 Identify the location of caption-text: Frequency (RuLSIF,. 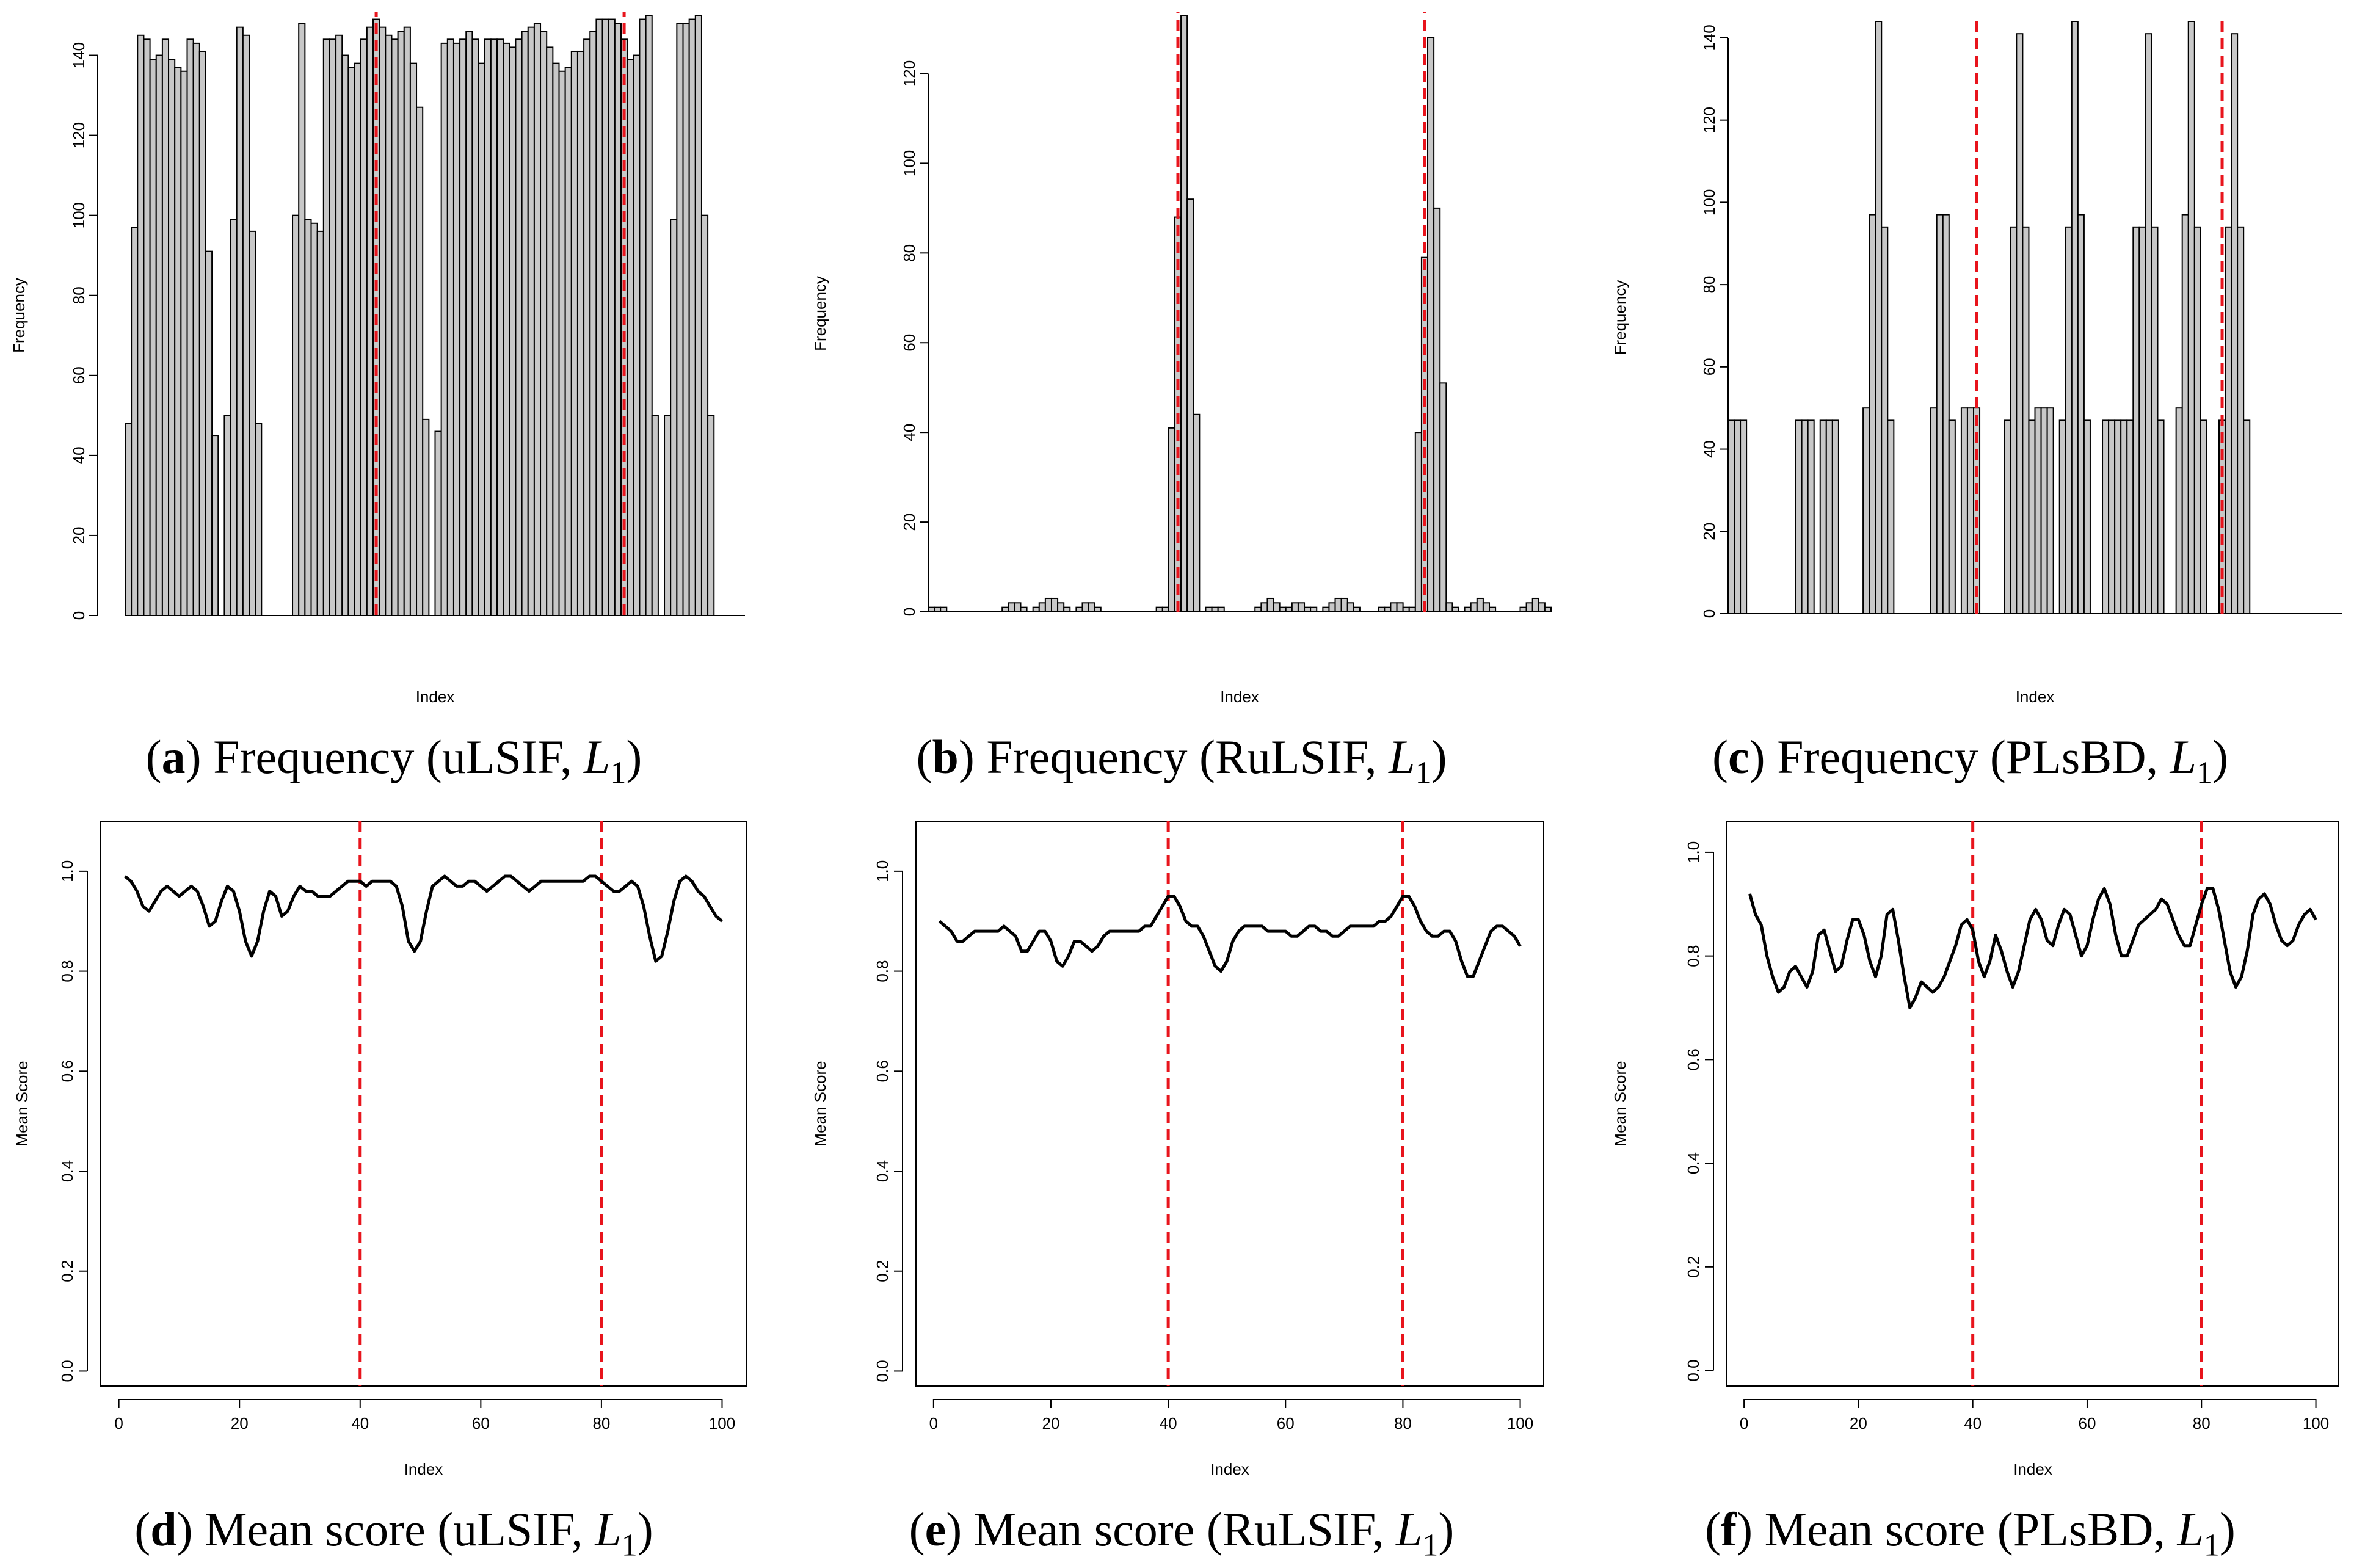
(1187, 756).